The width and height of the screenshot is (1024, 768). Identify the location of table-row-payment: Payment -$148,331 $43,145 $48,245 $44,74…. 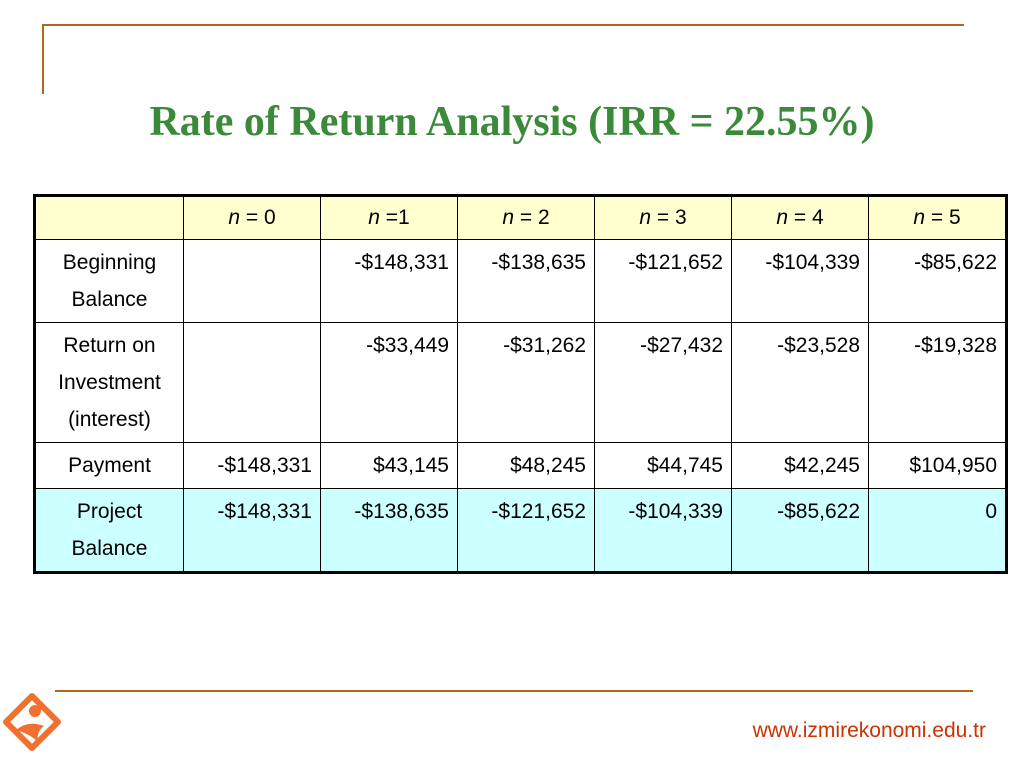
(520, 465).